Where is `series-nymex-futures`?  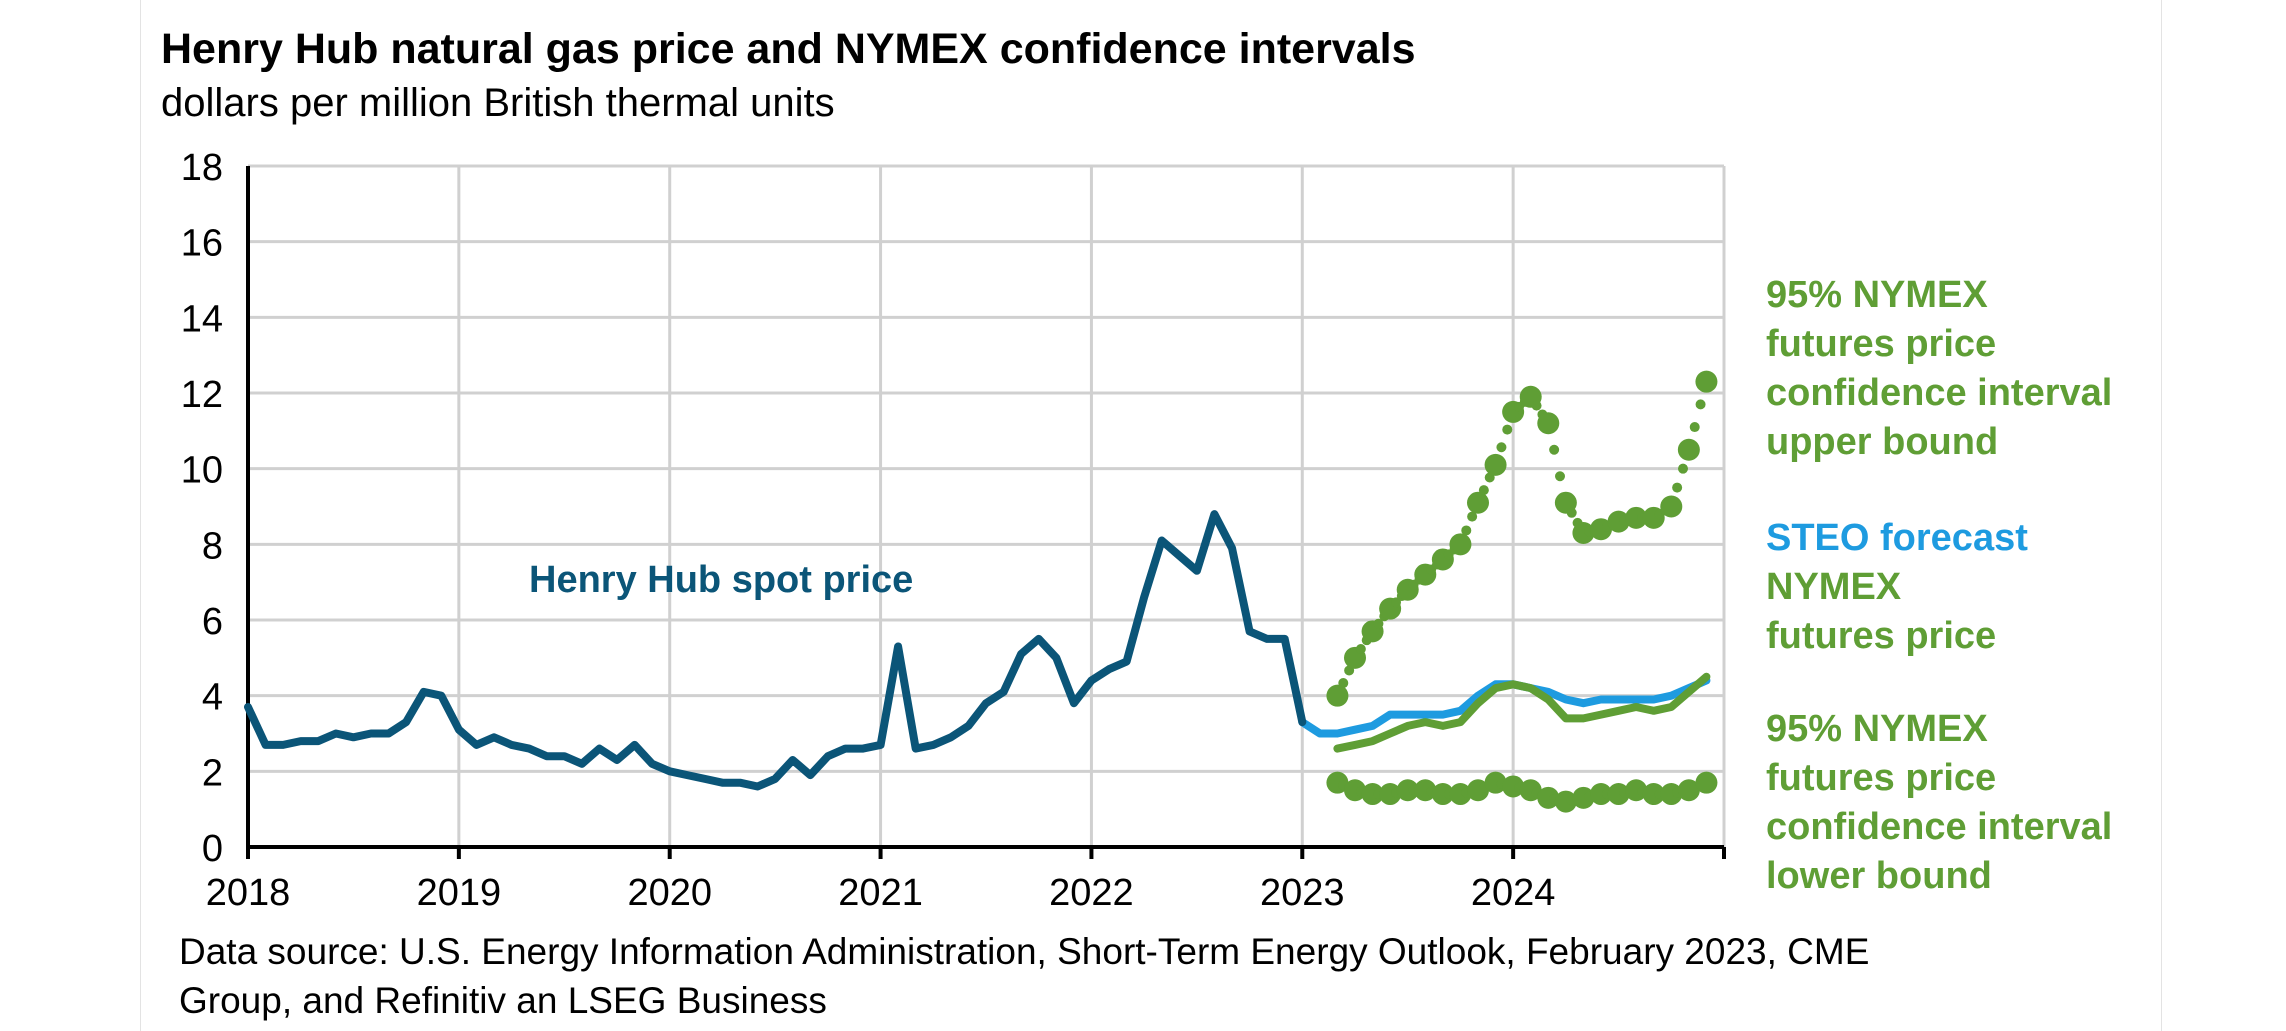
series-nymex-futures is located at coordinates (1522, 712).